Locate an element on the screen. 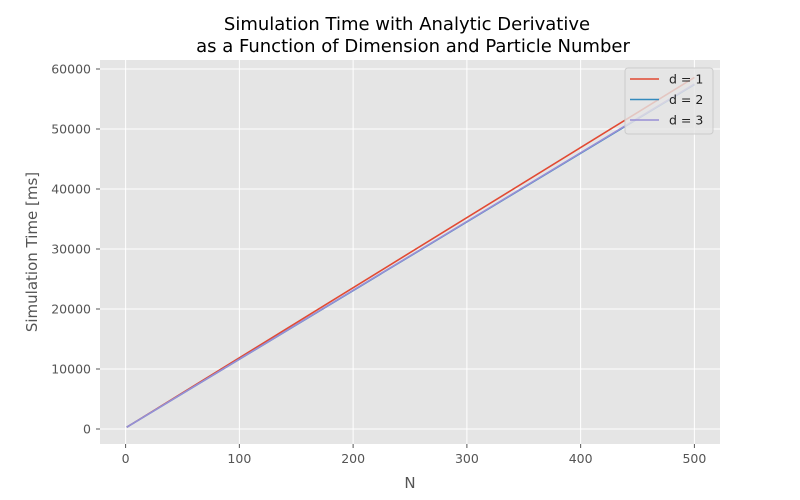 This screenshot has height=500, width=800. y-tick-label: 40000 is located at coordinates (71, 189).